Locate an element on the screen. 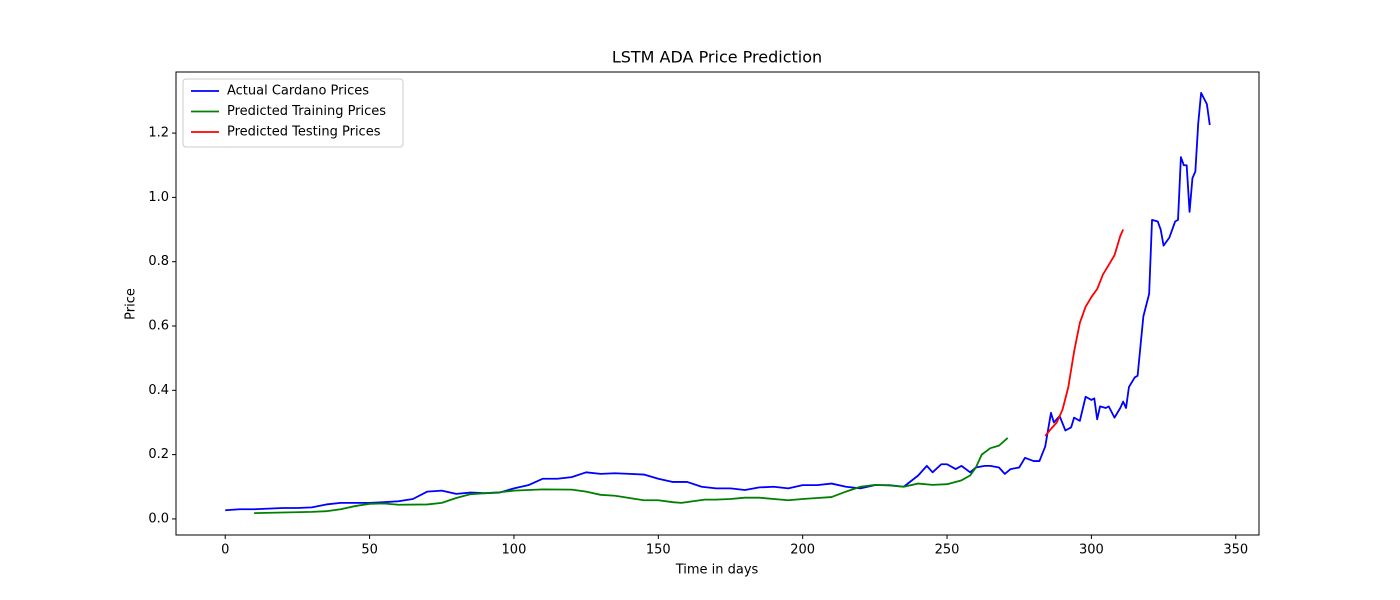  legend-box is located at coordinates (293, 113).